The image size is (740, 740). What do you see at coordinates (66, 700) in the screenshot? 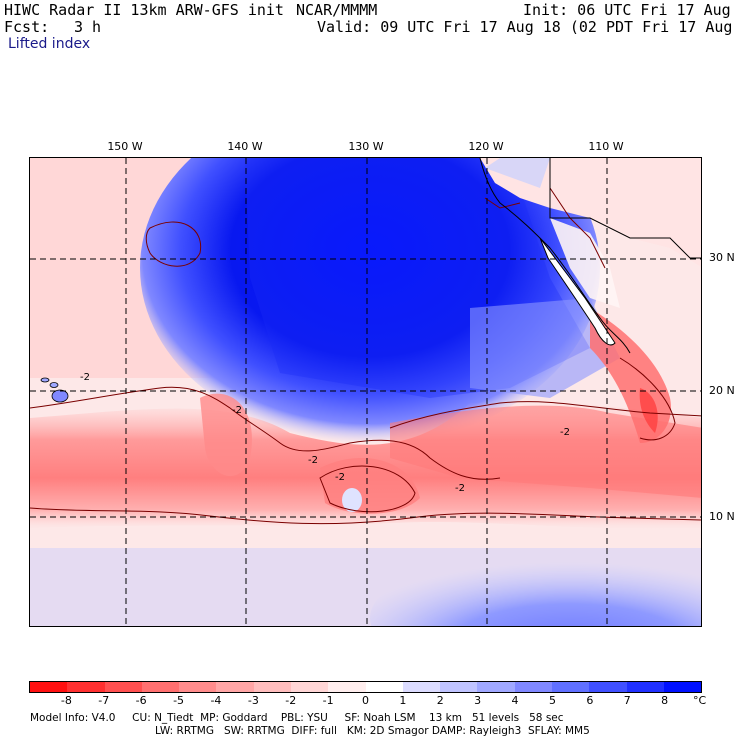
I see `colorbar-tick-label: -8` at bounding box center [66, 700].